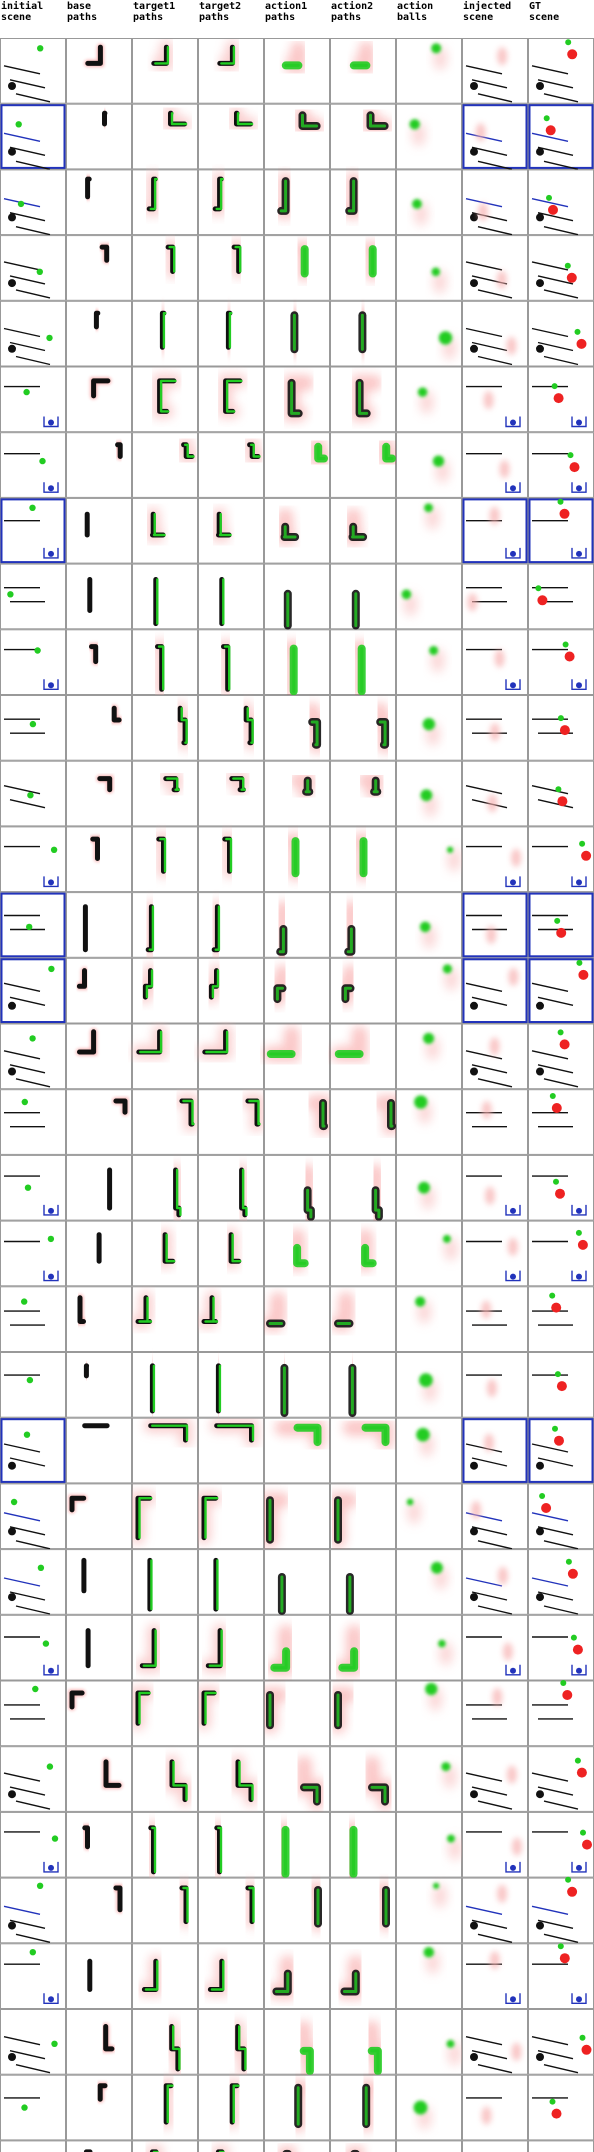 The width and height of the screenshot is (594, 2152). Describe the element at coordinates (417, 204) in the screenshot. I see `action-ball` at that location.